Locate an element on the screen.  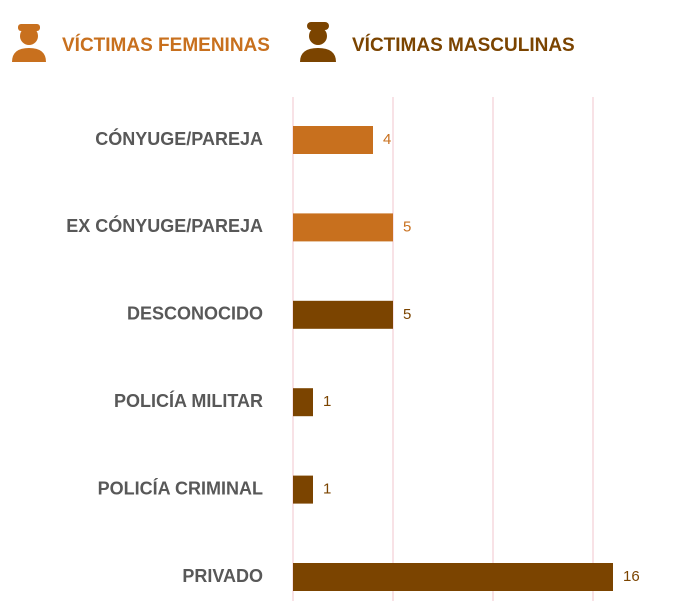
male-icon is located at coordinates (318, 42).